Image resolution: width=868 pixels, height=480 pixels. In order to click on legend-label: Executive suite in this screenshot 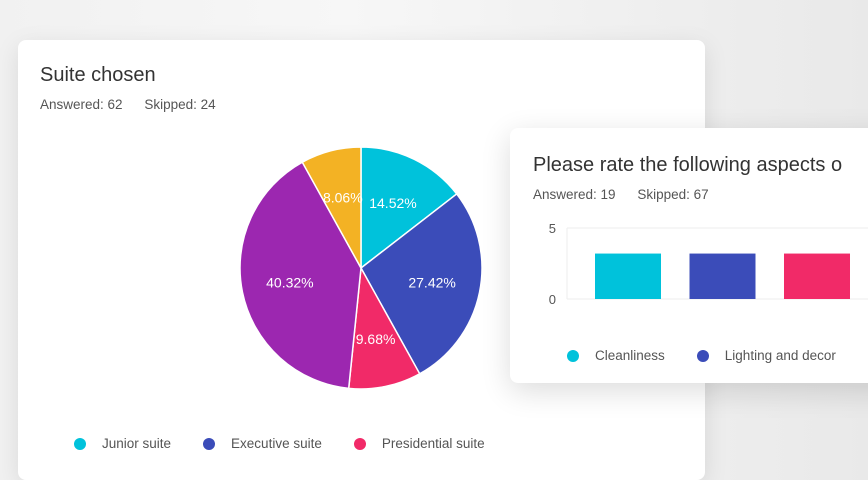, I will do `click(276, 443)`.